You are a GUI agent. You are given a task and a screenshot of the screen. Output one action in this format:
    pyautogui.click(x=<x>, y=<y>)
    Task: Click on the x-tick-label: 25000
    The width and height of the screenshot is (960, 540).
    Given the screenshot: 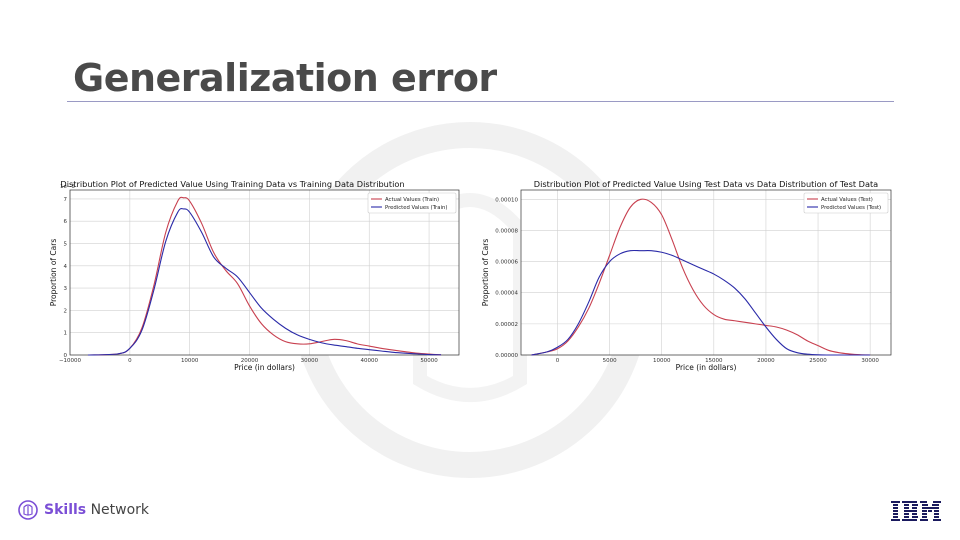 What is the action you would take?
    pyautogui.click(x=818, y=361)
    